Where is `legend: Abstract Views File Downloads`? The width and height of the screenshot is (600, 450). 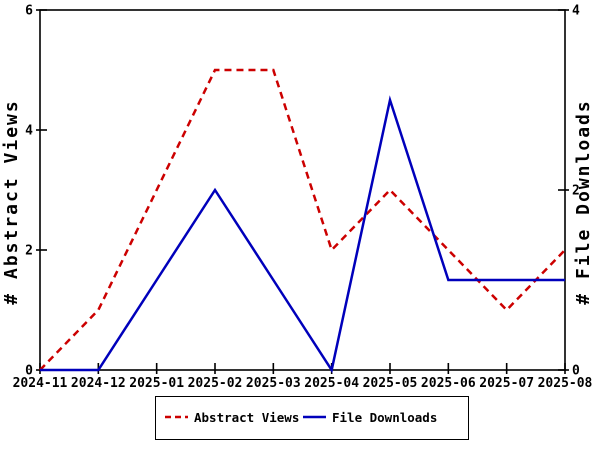 legend: Abstract Views File Downloads is located at coordinates (312, 418).